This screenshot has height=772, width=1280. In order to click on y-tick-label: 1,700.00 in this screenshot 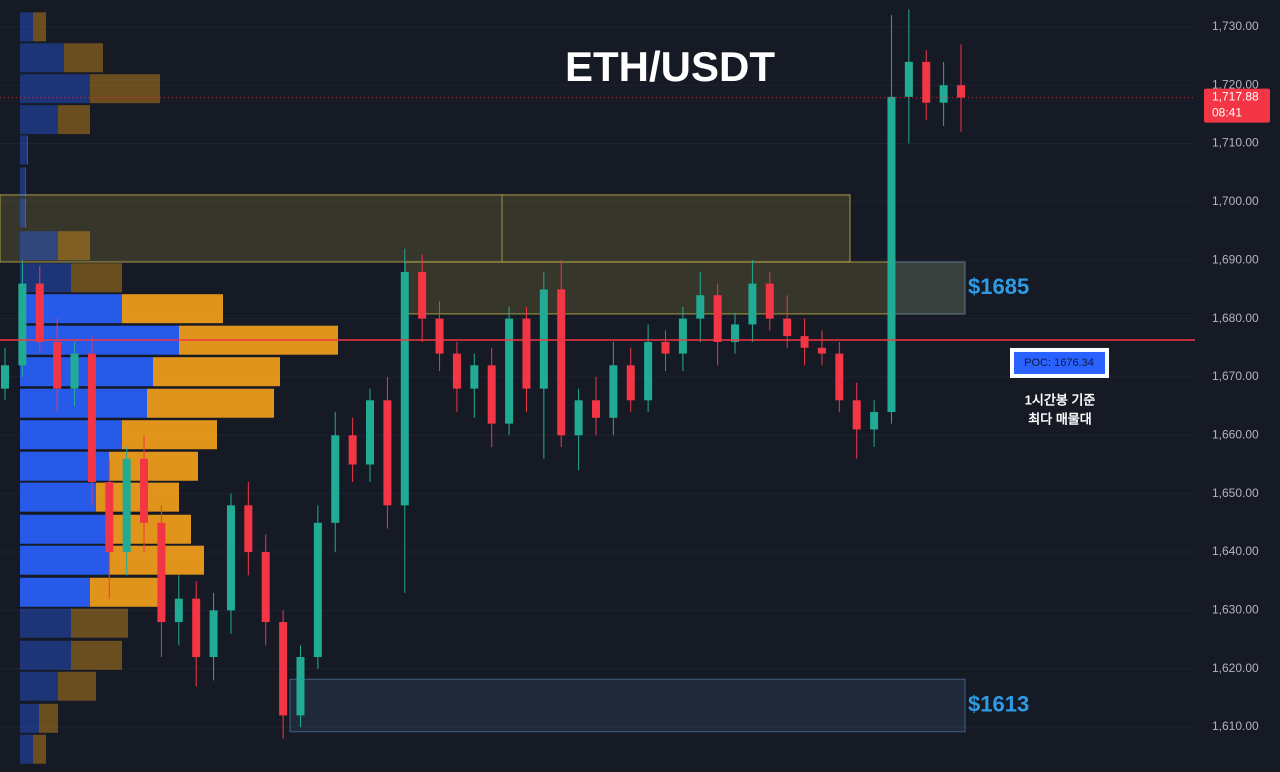, I will do `click(1235, 201)`.